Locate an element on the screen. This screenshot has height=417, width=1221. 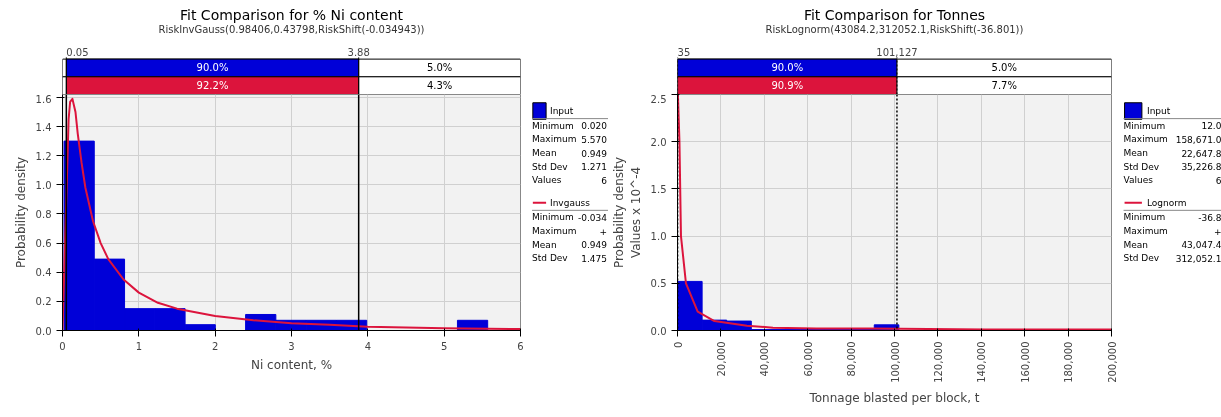
y-tick-label: 0.4 is located at coordinates (43, 273).